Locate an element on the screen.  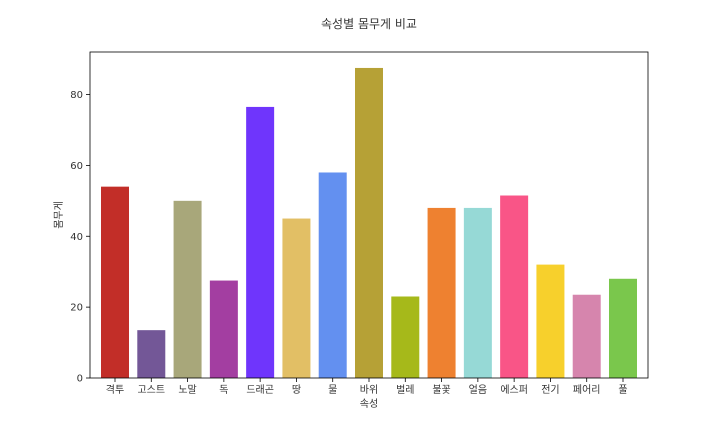
x-tick-label: 페어리 is located at coordinates (587, 390).